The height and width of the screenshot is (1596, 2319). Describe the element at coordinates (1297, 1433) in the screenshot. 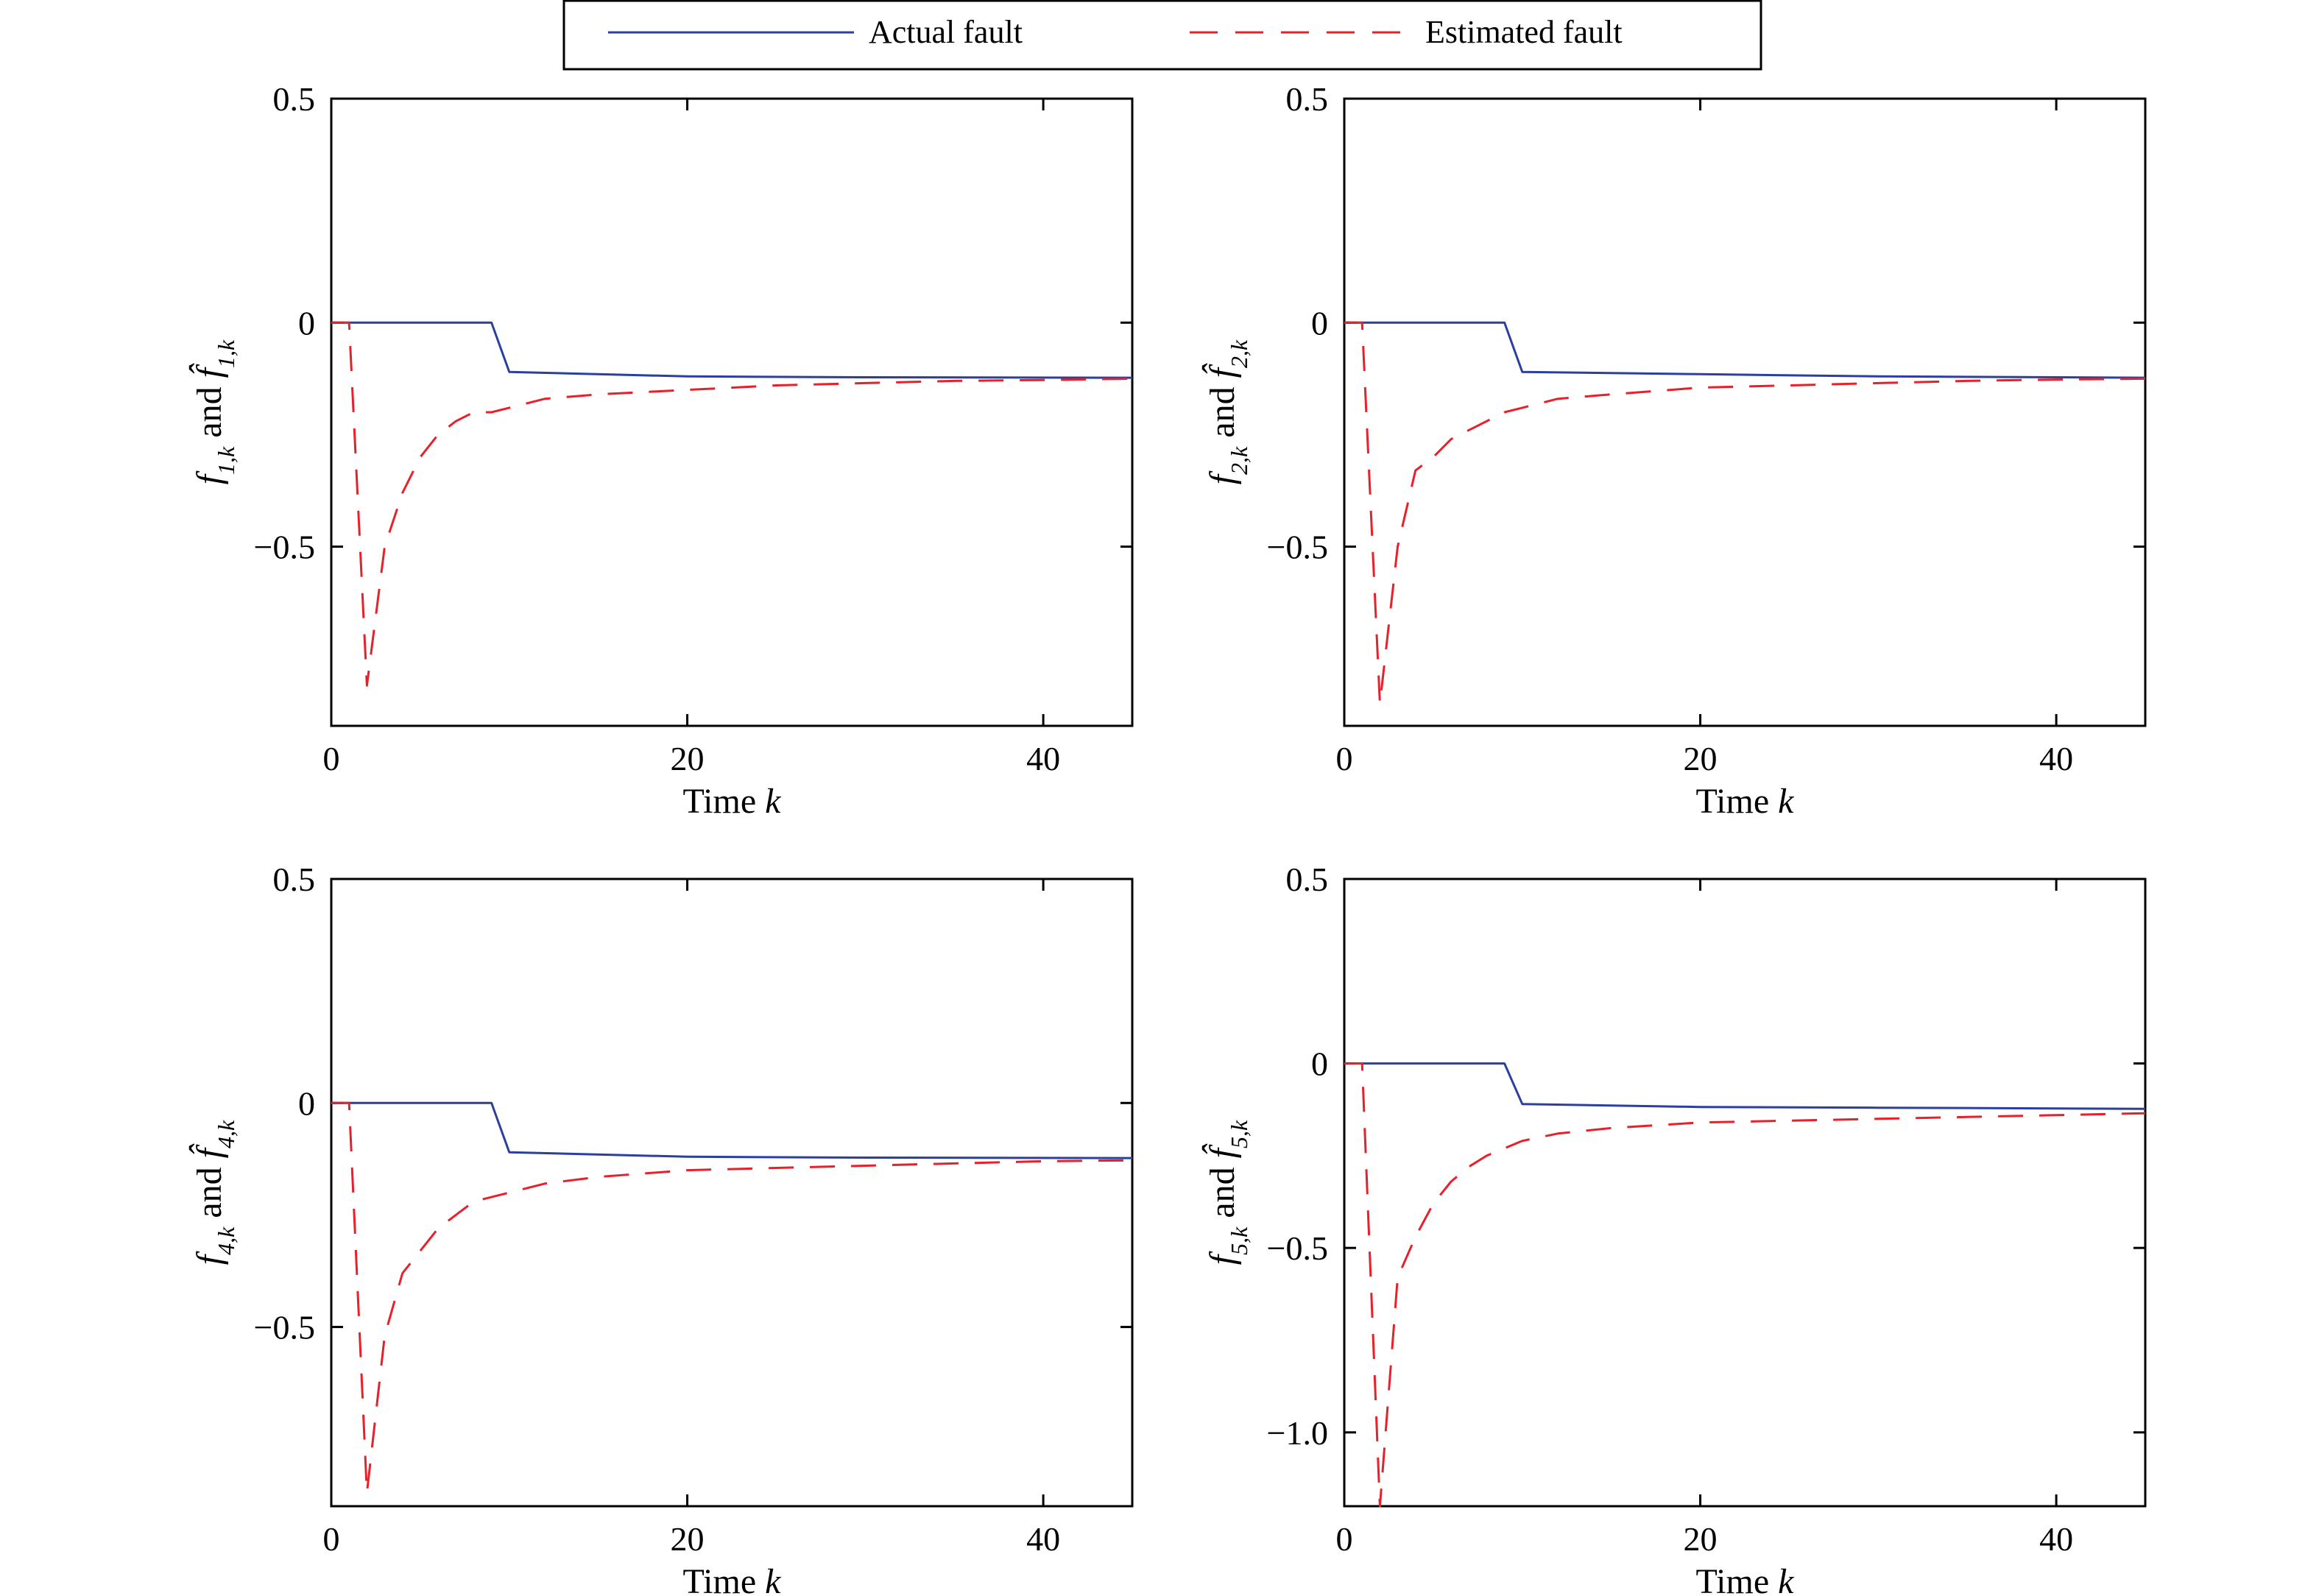

I see `y-tick-label: −1.0` at that location.